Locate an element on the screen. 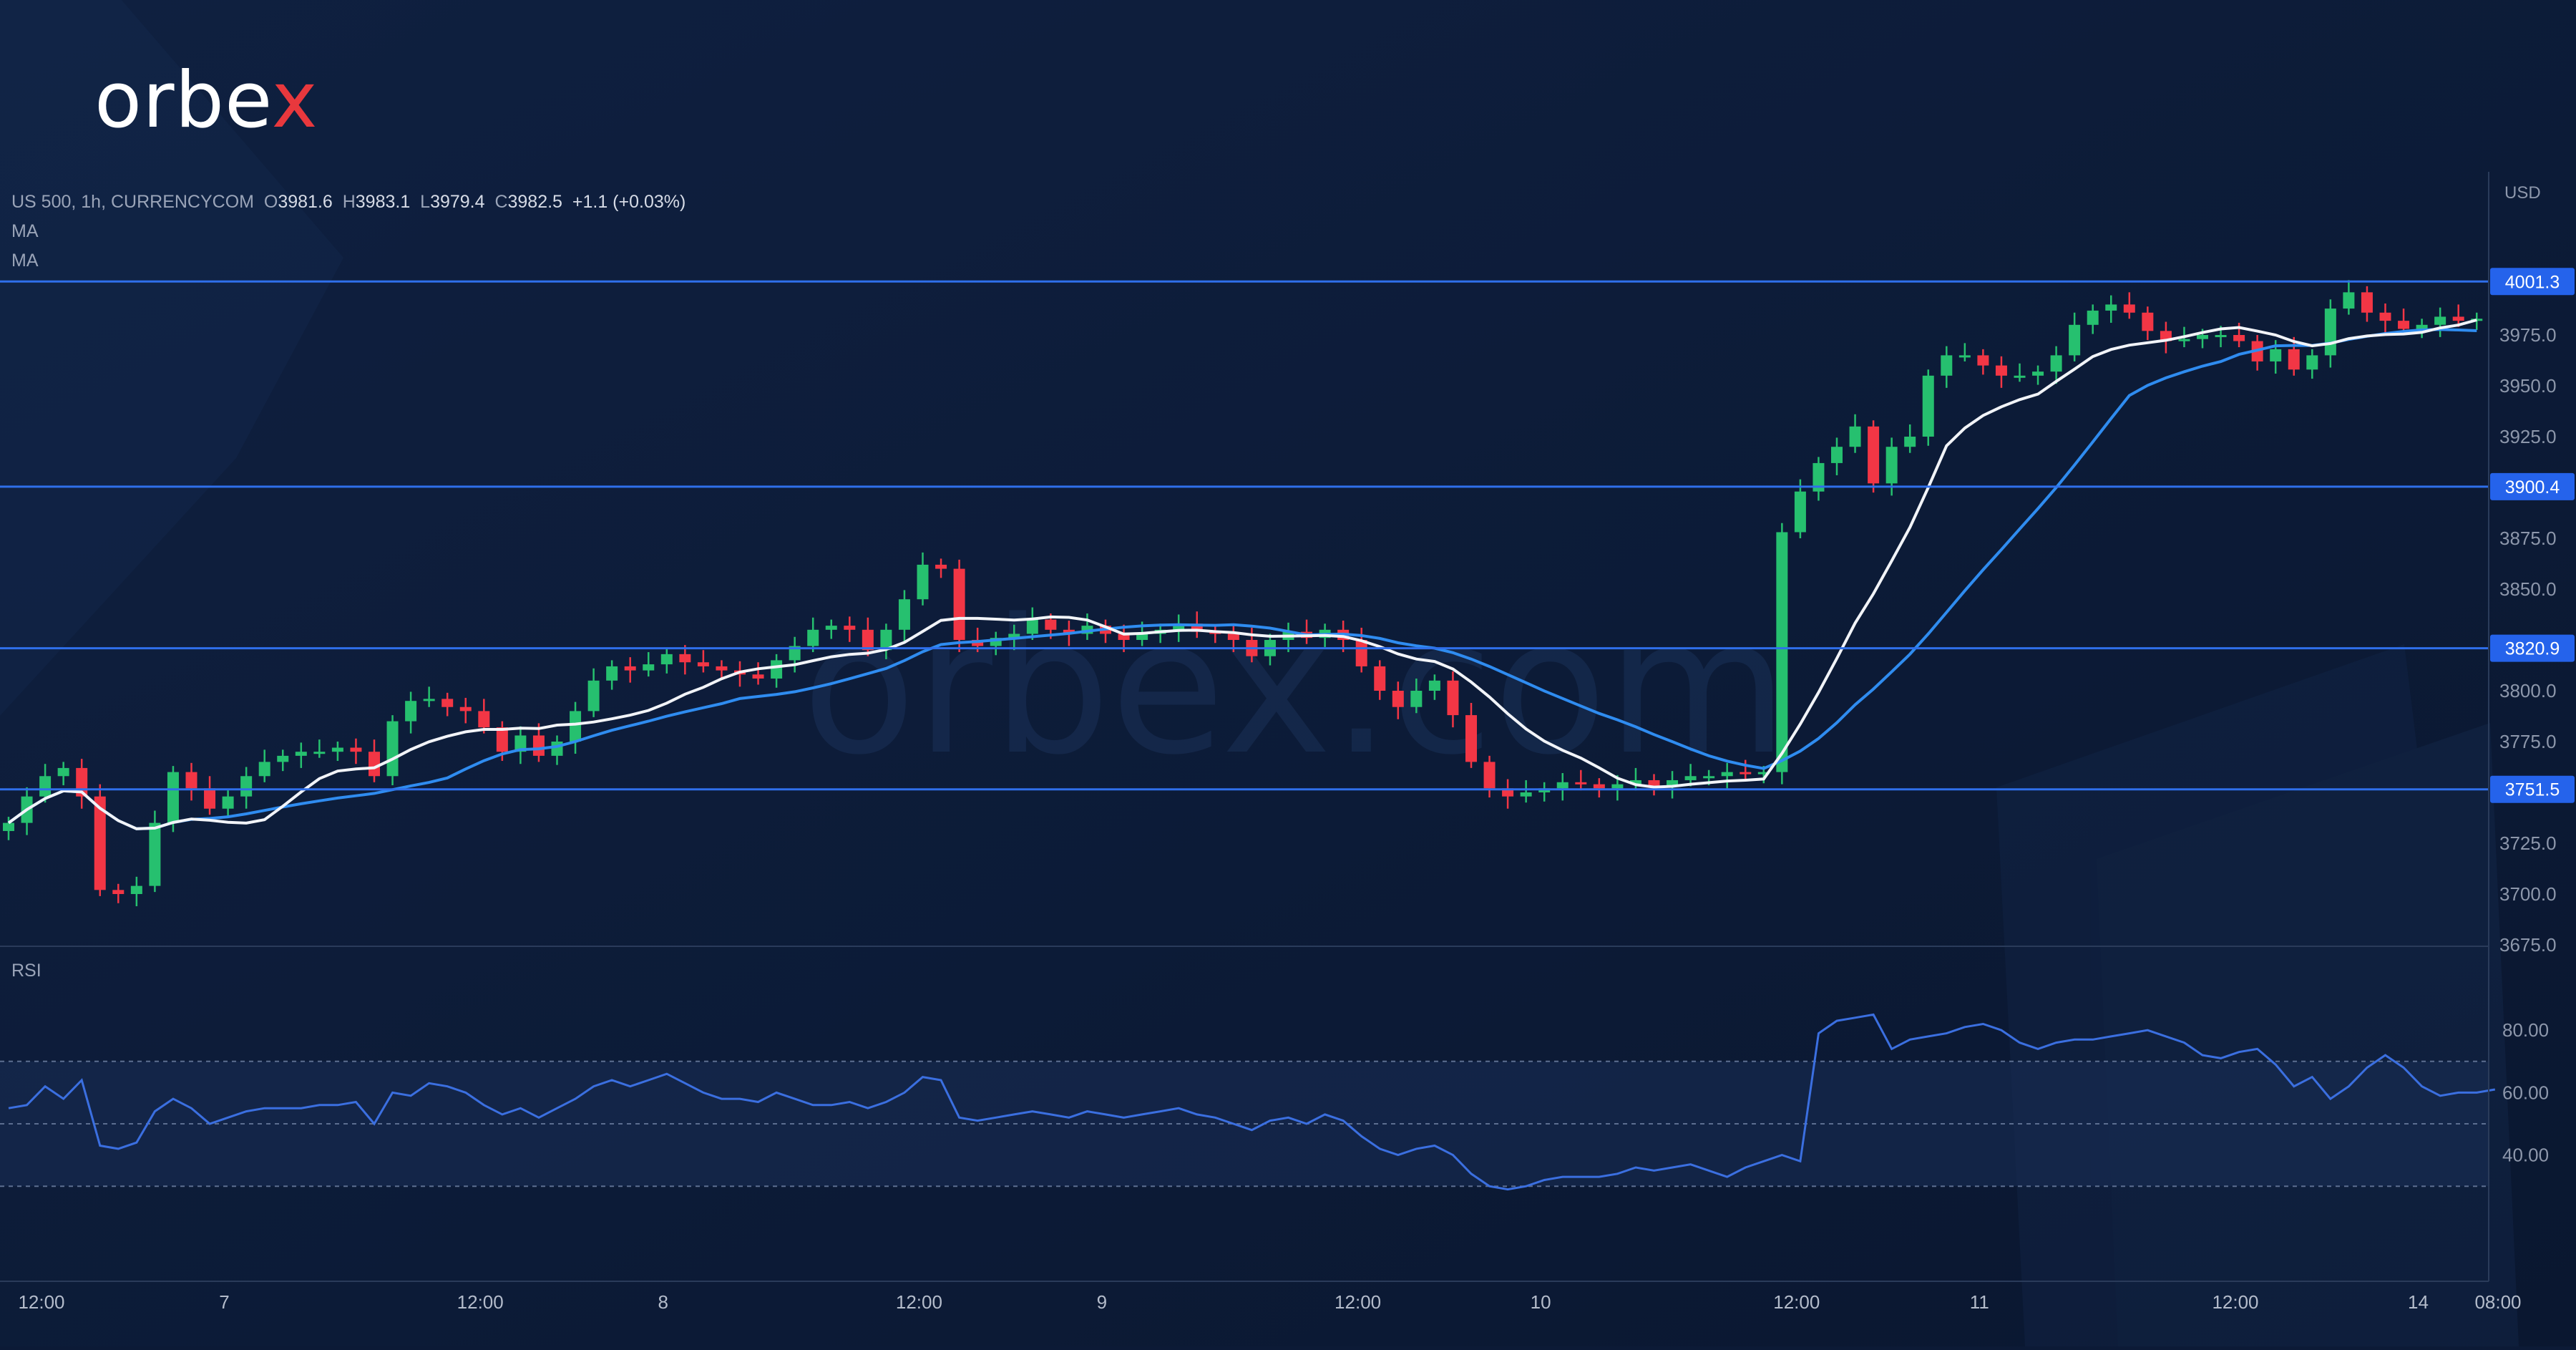 This screenshot has height=1350, width=2576. close-value: 3982.5 is located at coordinates (534, 202).